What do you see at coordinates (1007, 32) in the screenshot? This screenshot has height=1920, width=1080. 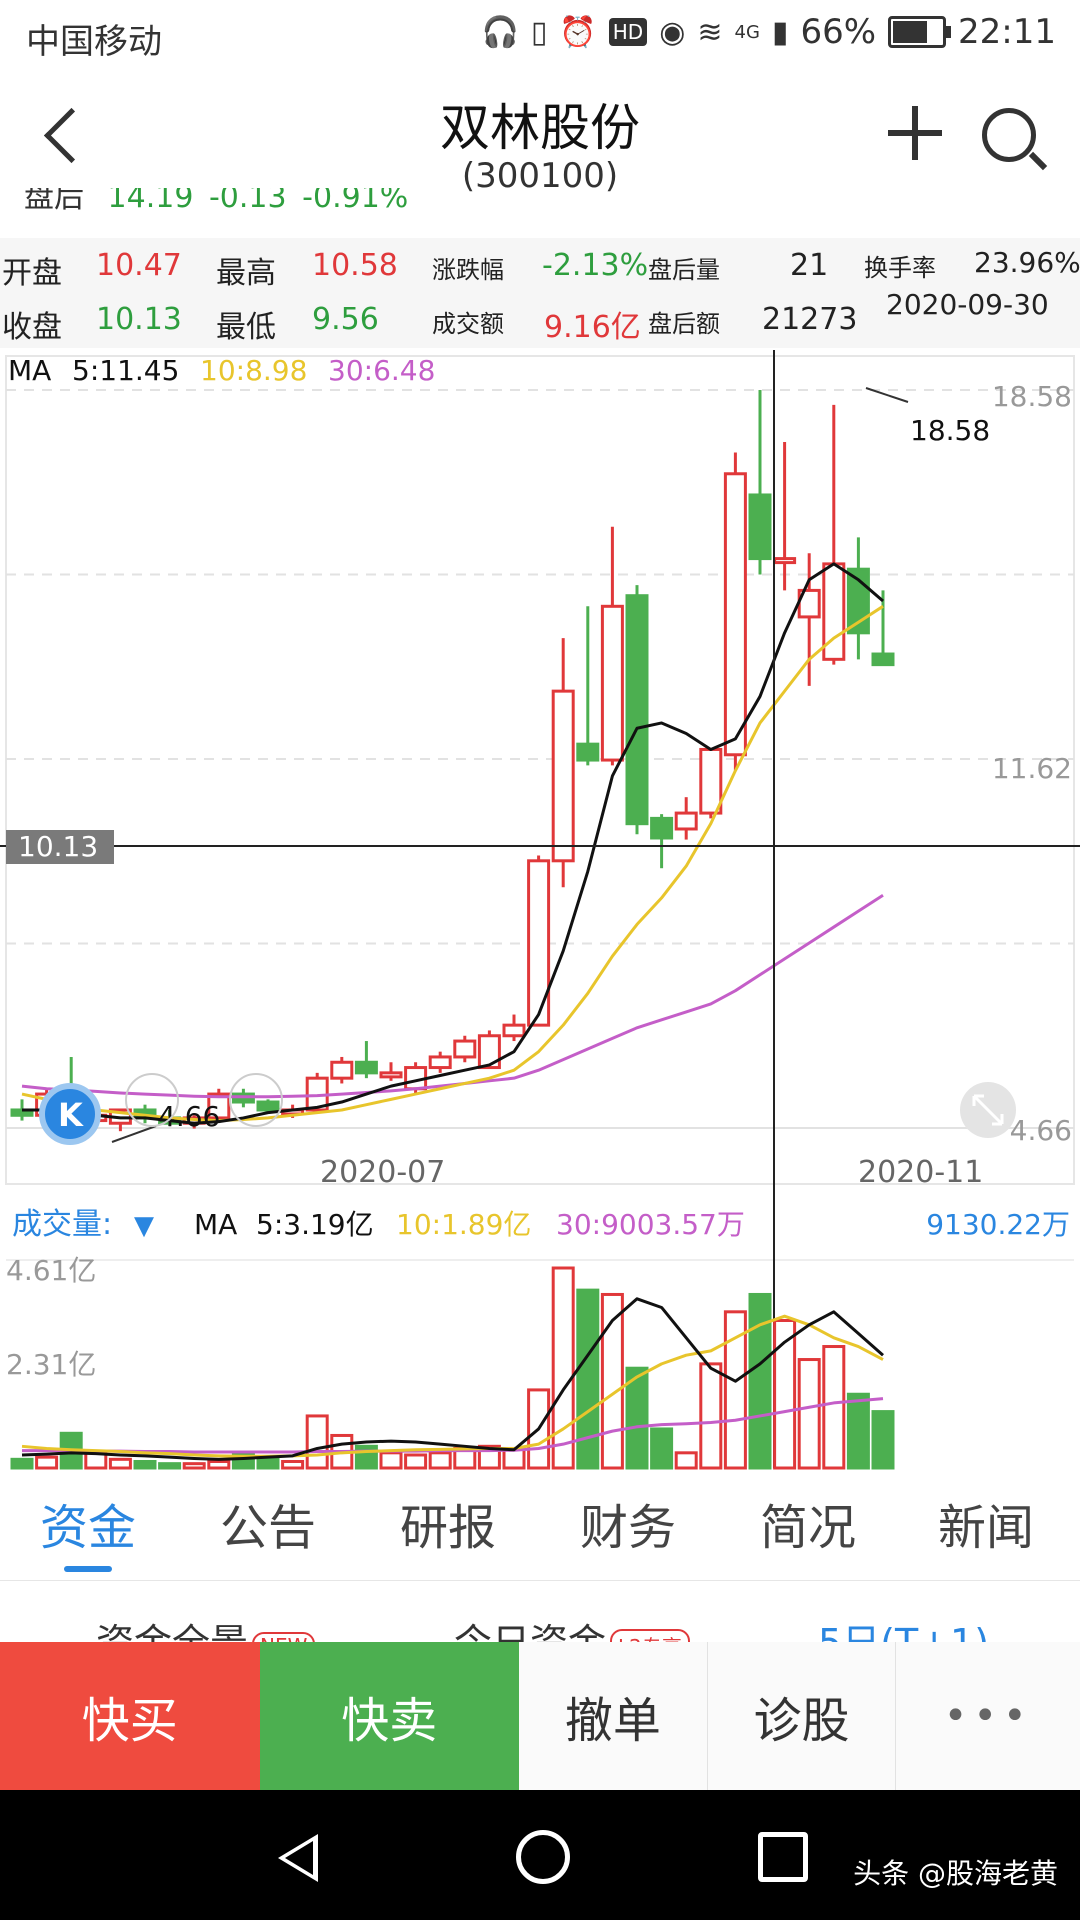 I see `clock: 22:11` at bounding box center [1007, 32].